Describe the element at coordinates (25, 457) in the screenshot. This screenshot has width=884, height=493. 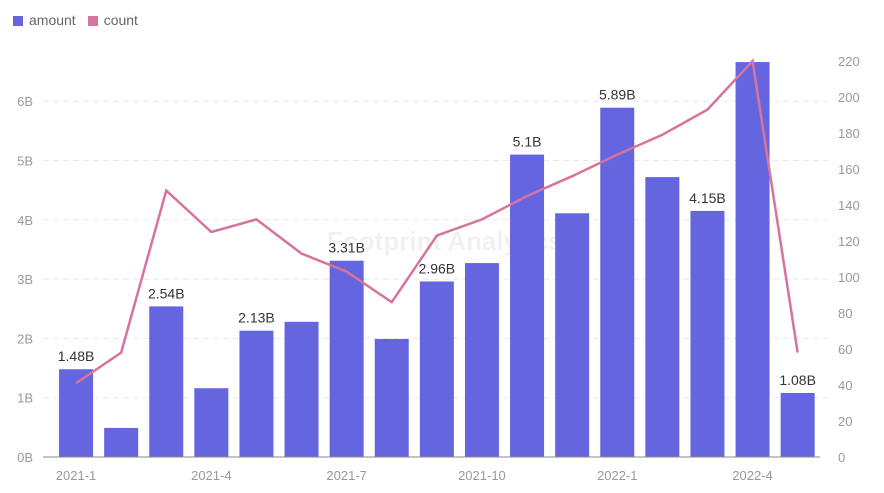
I see `y-left-tick-label: 0B` at that location.